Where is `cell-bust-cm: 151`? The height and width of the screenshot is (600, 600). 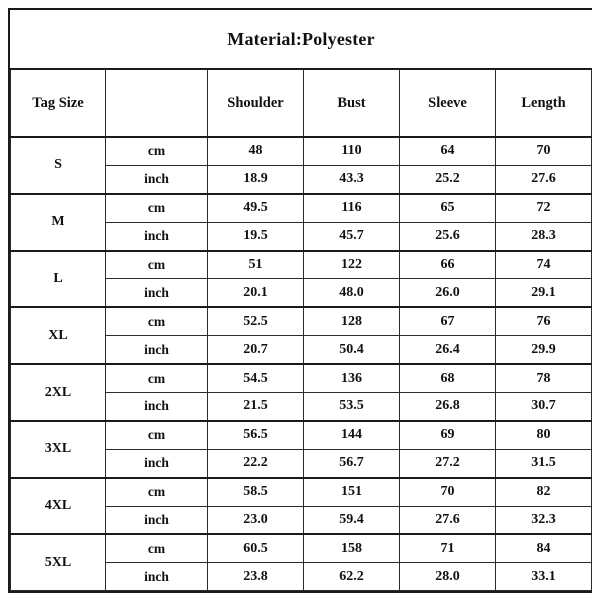
cell-bust-cm: 151 is located at coordinates (351, 491).